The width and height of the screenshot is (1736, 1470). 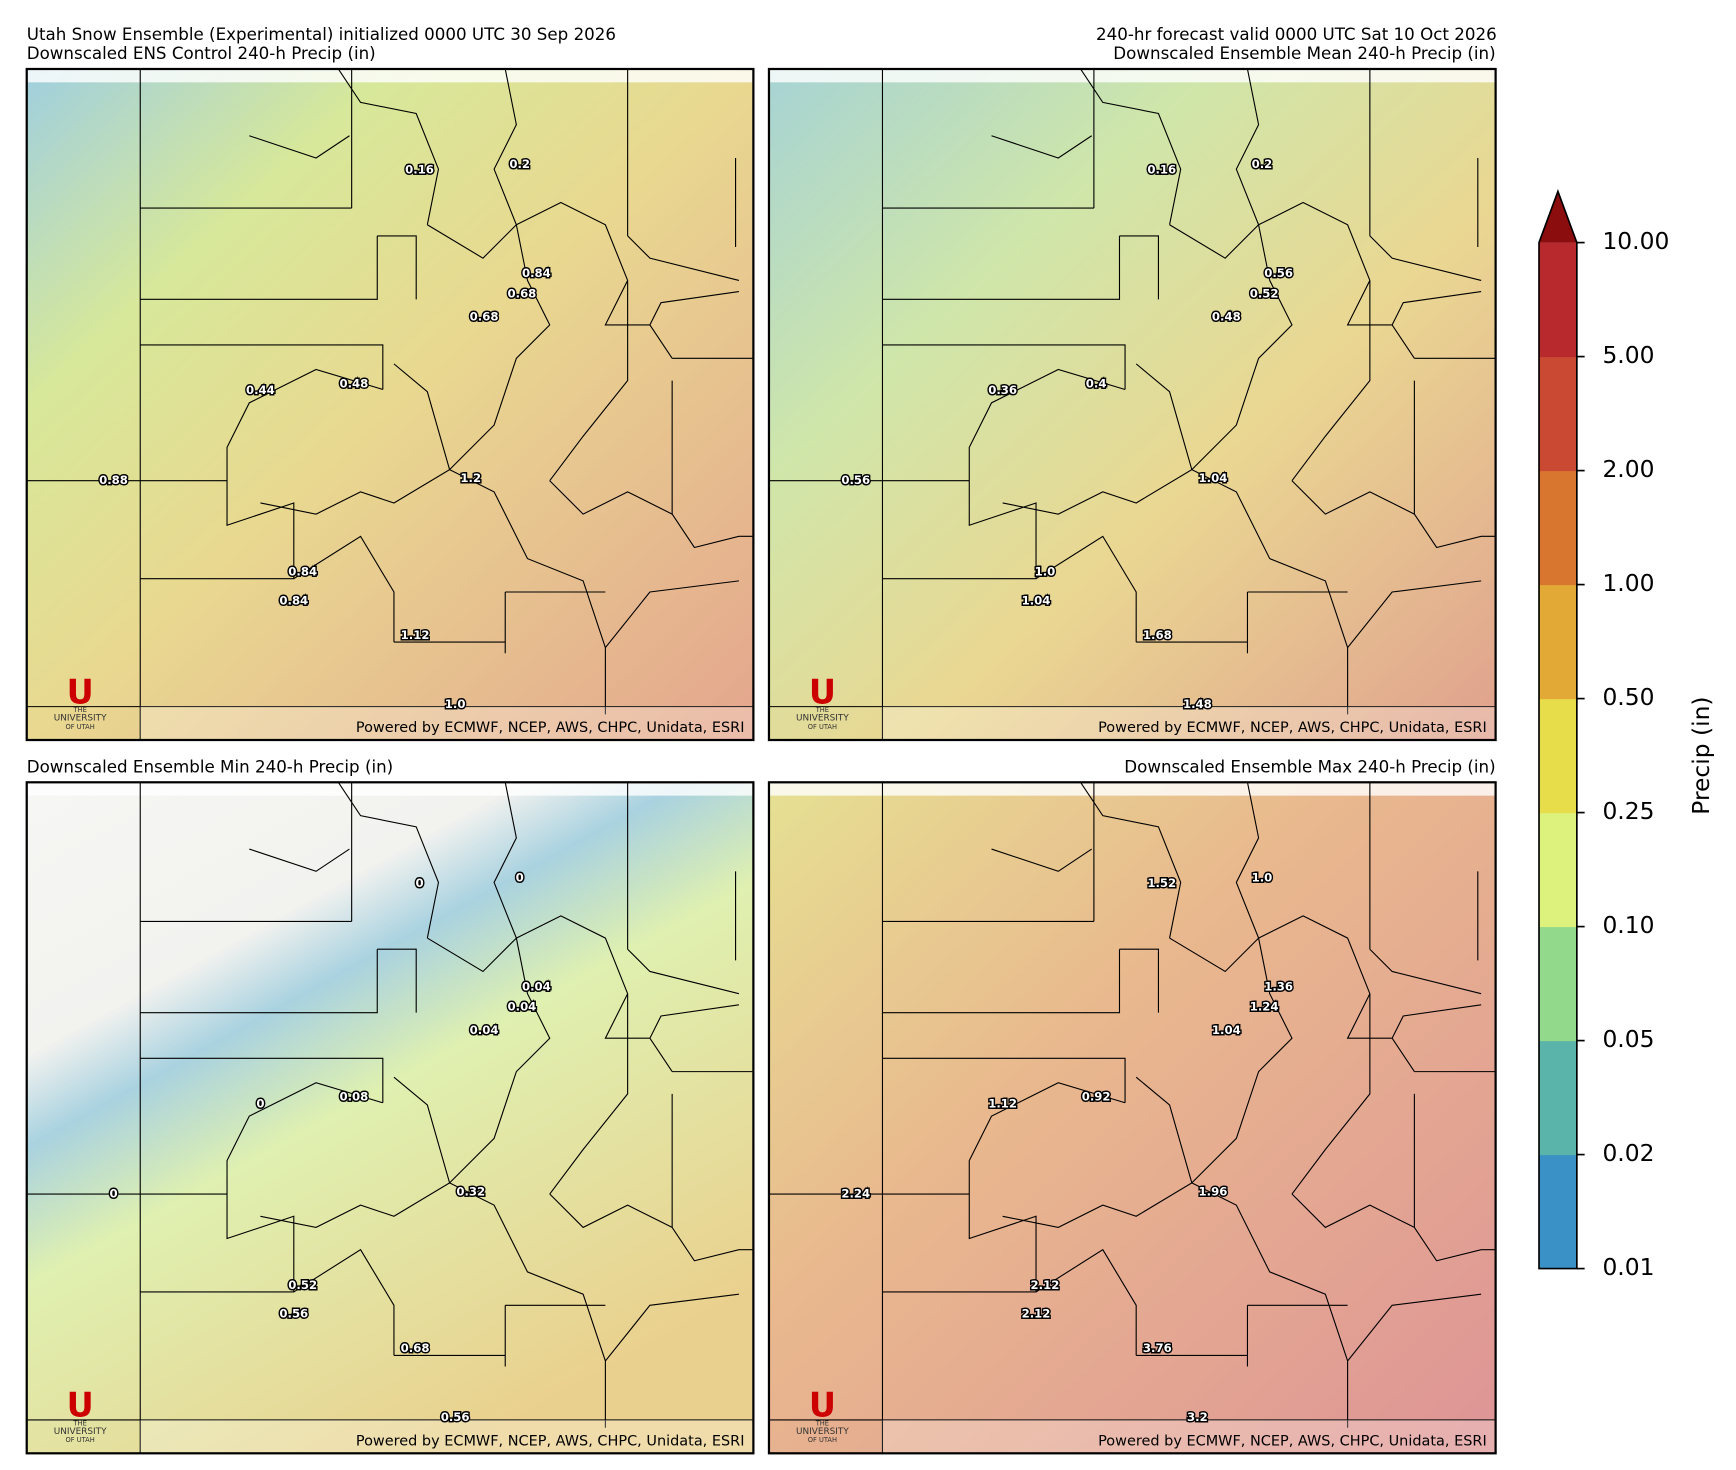 What do you see at coordinates (201, 53) in the screenshot?
I see `panel-title: Downscaled ENS Control 240-h Precip (in)` at bounding box center [201, 53].